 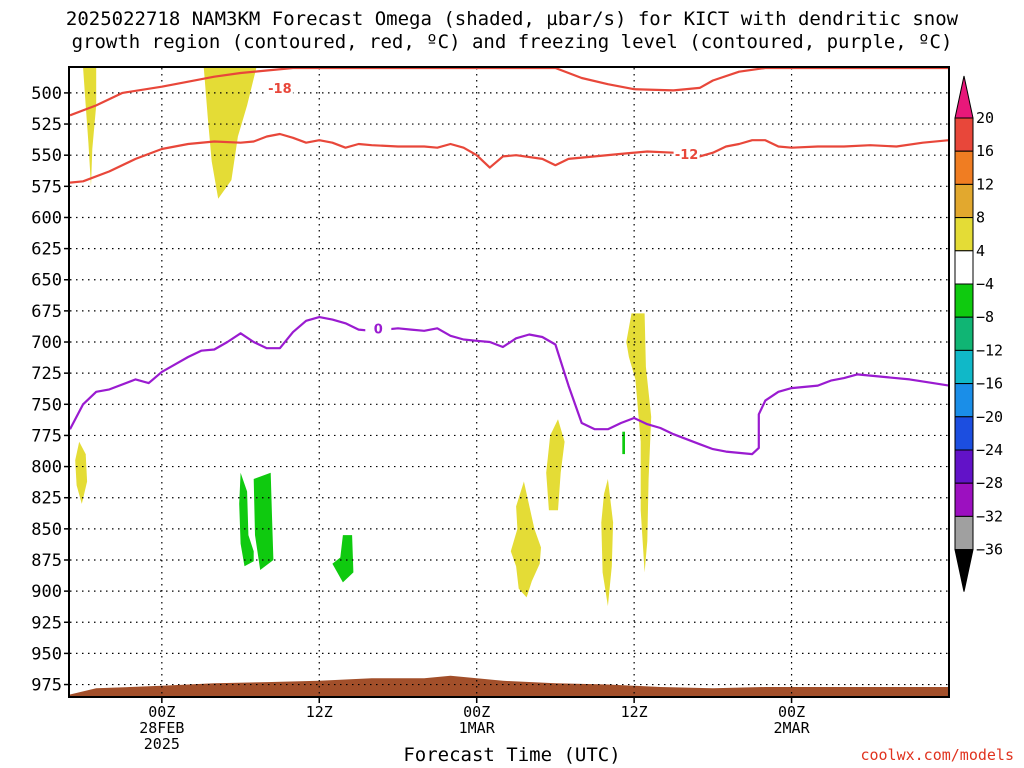 What do you see at coordinates (989, 483) in the screenshot?
I see `colorbar-label: −28` at bounding box center [989, 483].